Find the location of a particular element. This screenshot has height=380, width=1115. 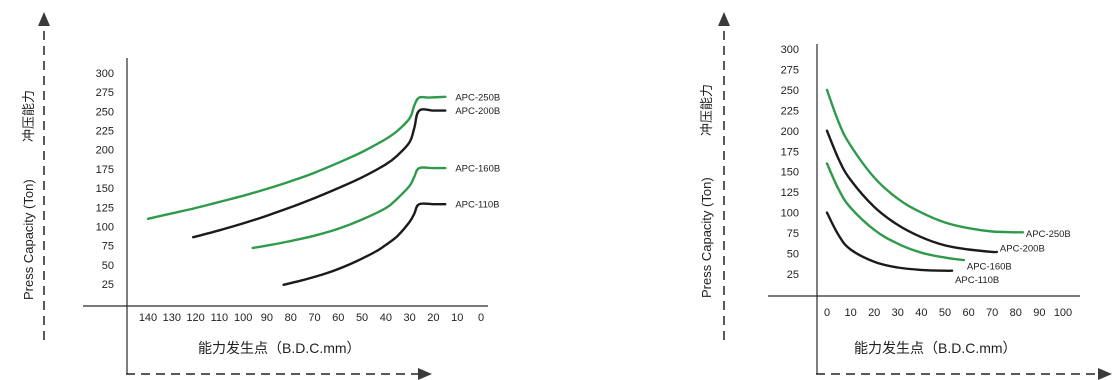

x-tick-labels: 0 10 20 30 40 50 60 70 80 90 100 is located at coordinates (948, 313).